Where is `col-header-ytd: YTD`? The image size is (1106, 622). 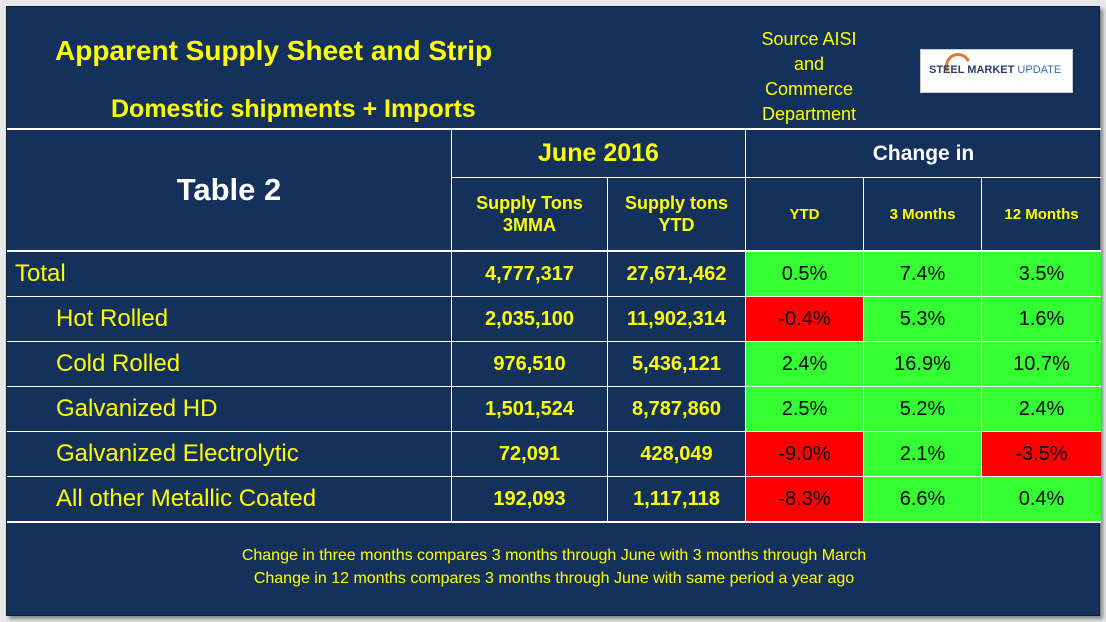 col-header-ytd: YTD is located at coordinates (804, 214).